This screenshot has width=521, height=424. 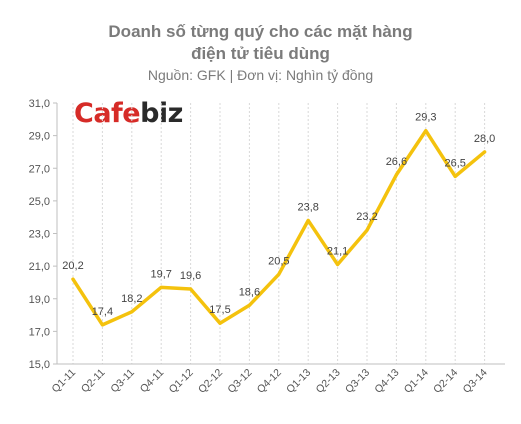 I want to click on y-tick-label: 23,0, so click(x=39, y=235).